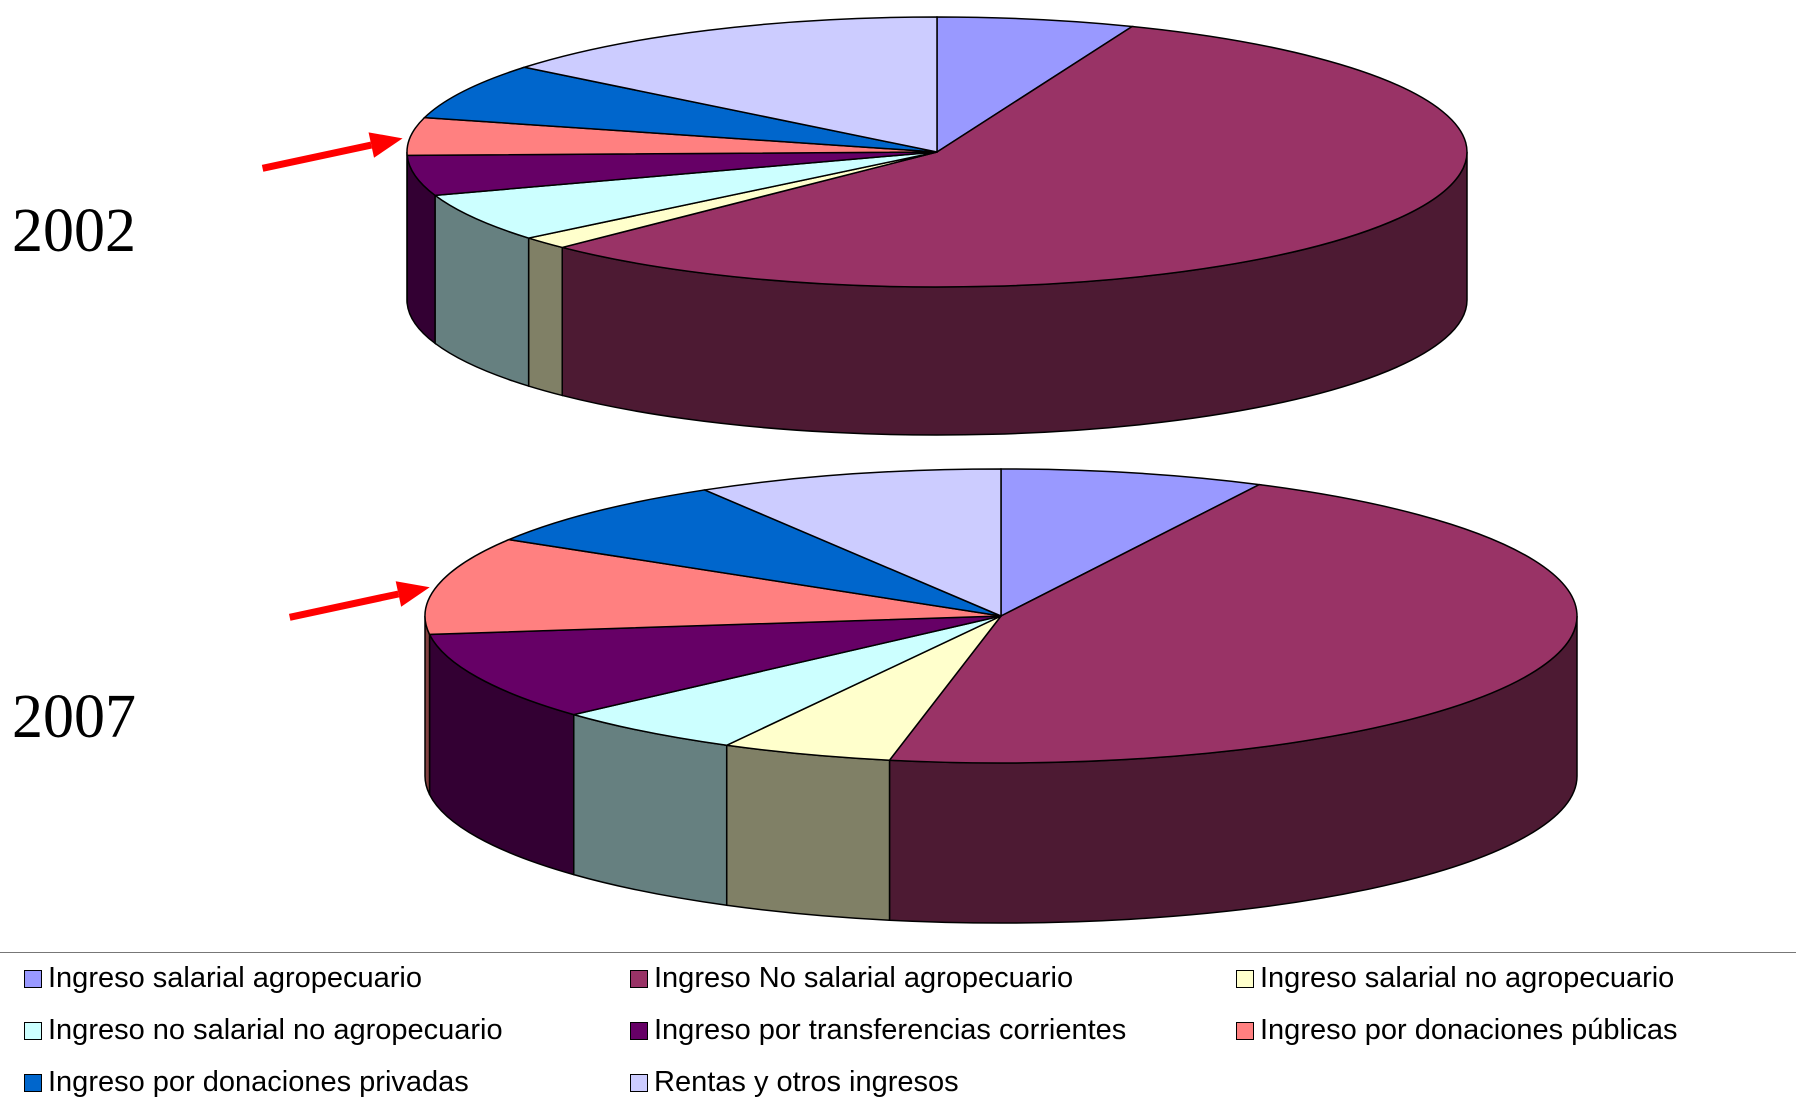 Image resolution: width=1796 pixels, height=1108 pixels. Describe the element at coordinates (1467, 978) in the screenshot. I see `legend-label: Ingreso salarial no agropecuario` at that location.